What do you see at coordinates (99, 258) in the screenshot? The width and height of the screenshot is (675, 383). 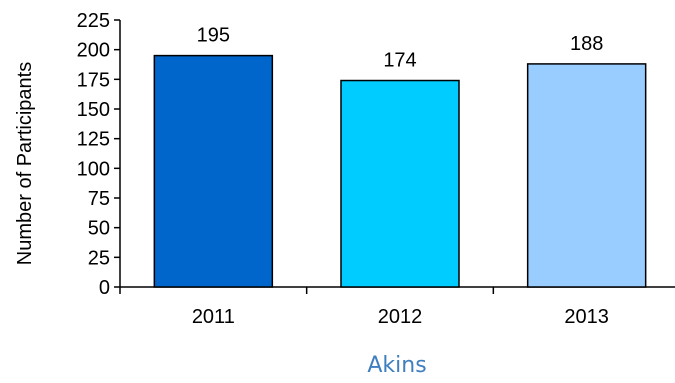 I see `y-tick-label: 25` at bounding box center [99, 258].